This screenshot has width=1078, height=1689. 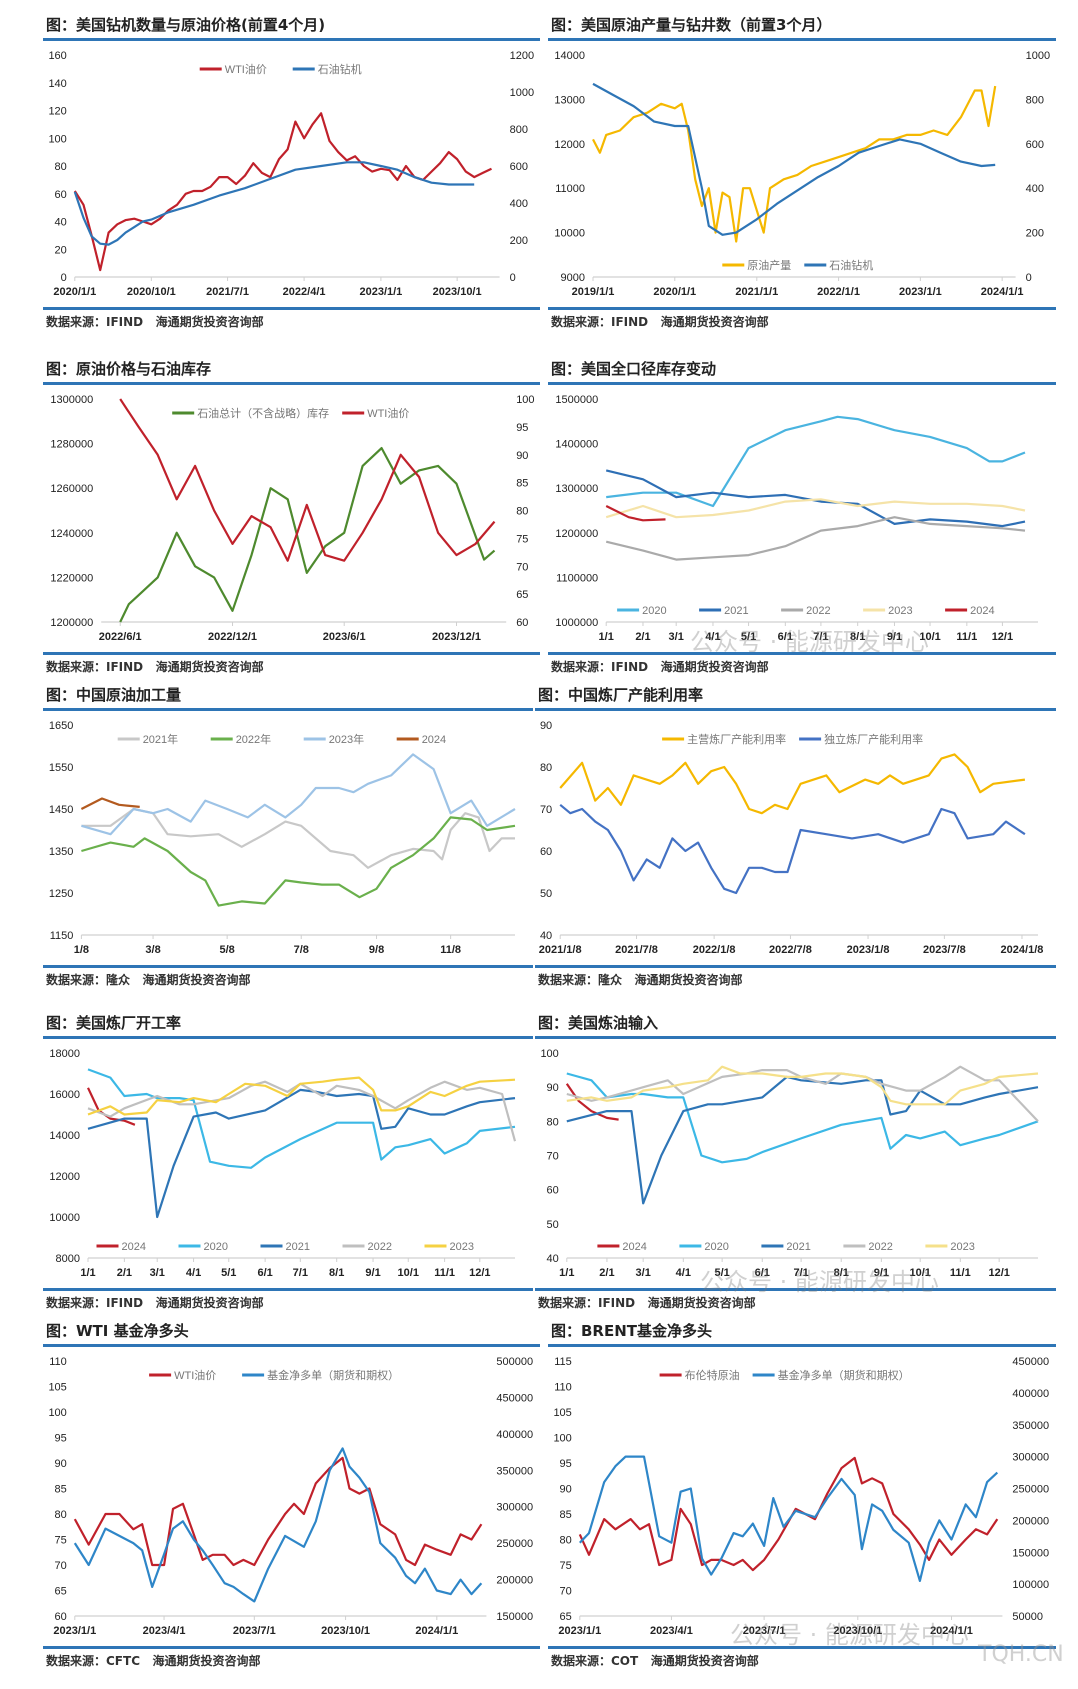 I want to click on x-axis-tick-label: 5/8, so click(x=226, y=950).